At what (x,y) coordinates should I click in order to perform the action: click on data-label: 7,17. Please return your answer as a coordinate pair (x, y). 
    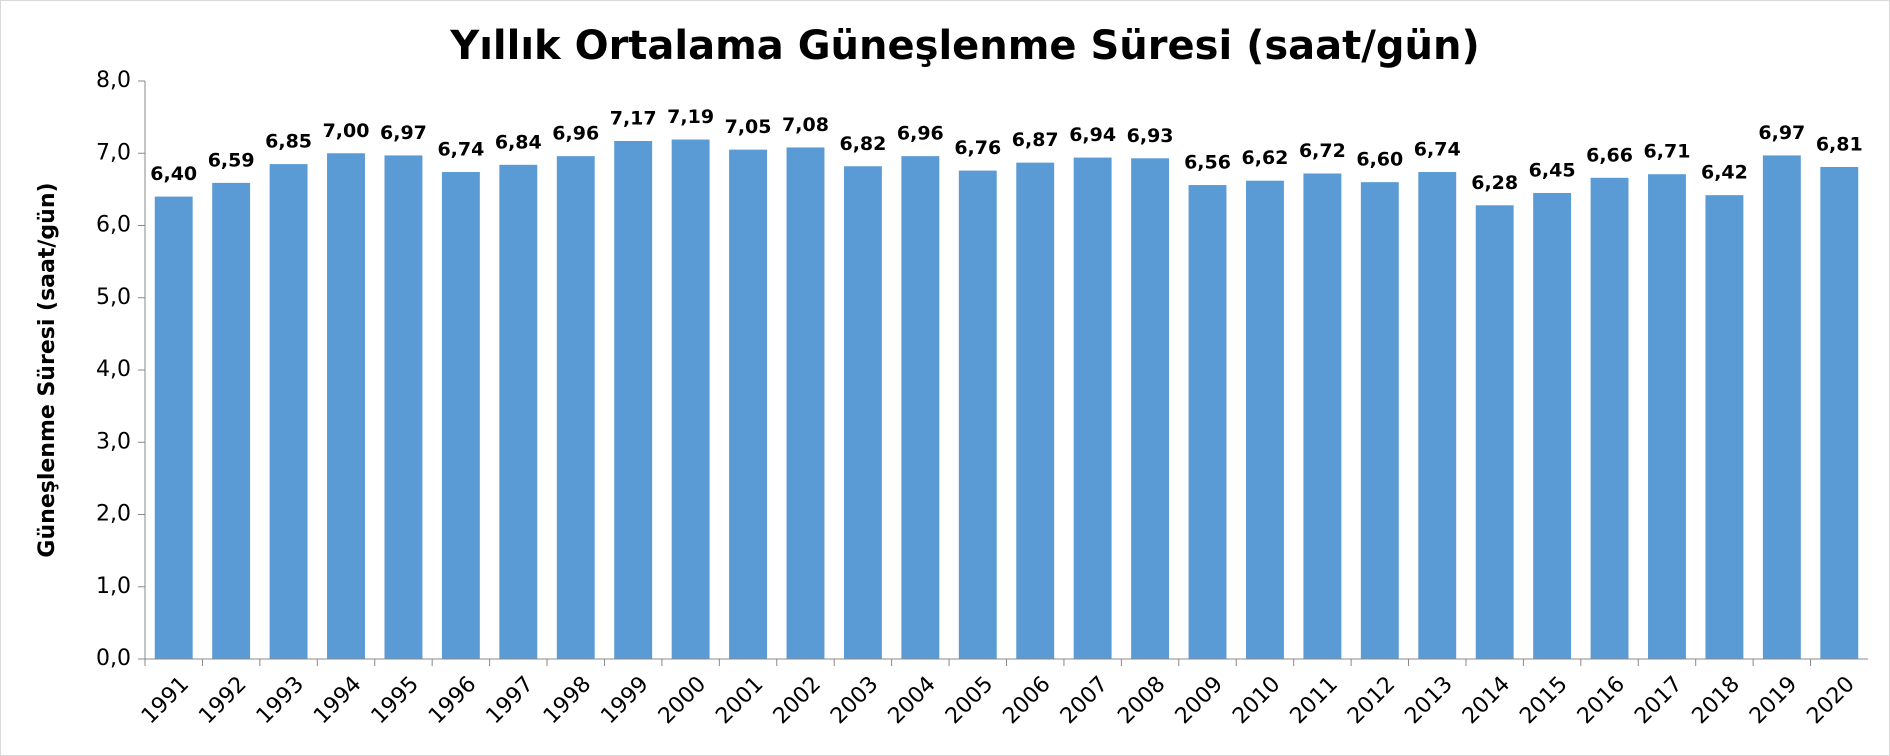
    Looking at the image, I should click on (633, 118).